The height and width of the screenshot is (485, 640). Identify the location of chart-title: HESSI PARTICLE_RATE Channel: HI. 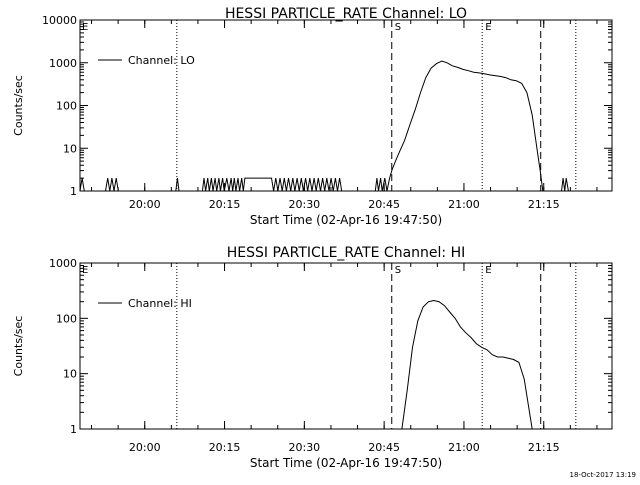
(346, 253).